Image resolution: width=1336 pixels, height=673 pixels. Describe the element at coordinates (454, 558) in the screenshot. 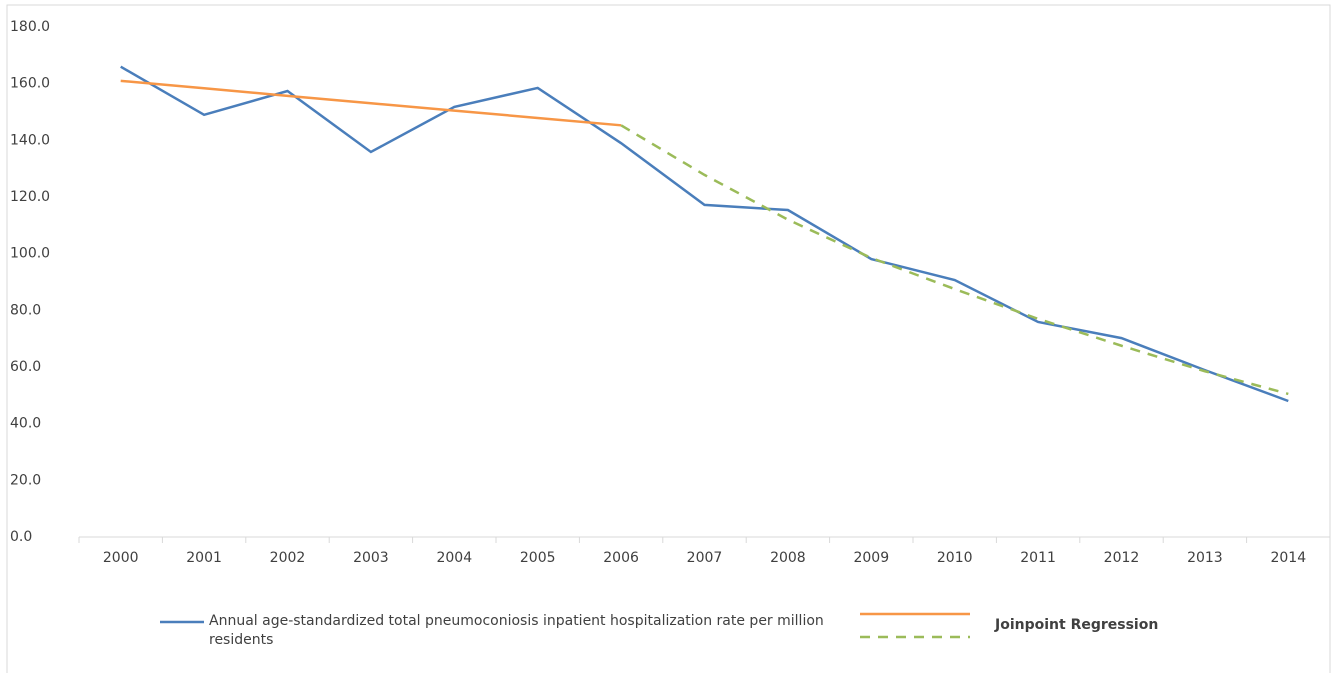

I see `x-tick-label: 2004` at that location.